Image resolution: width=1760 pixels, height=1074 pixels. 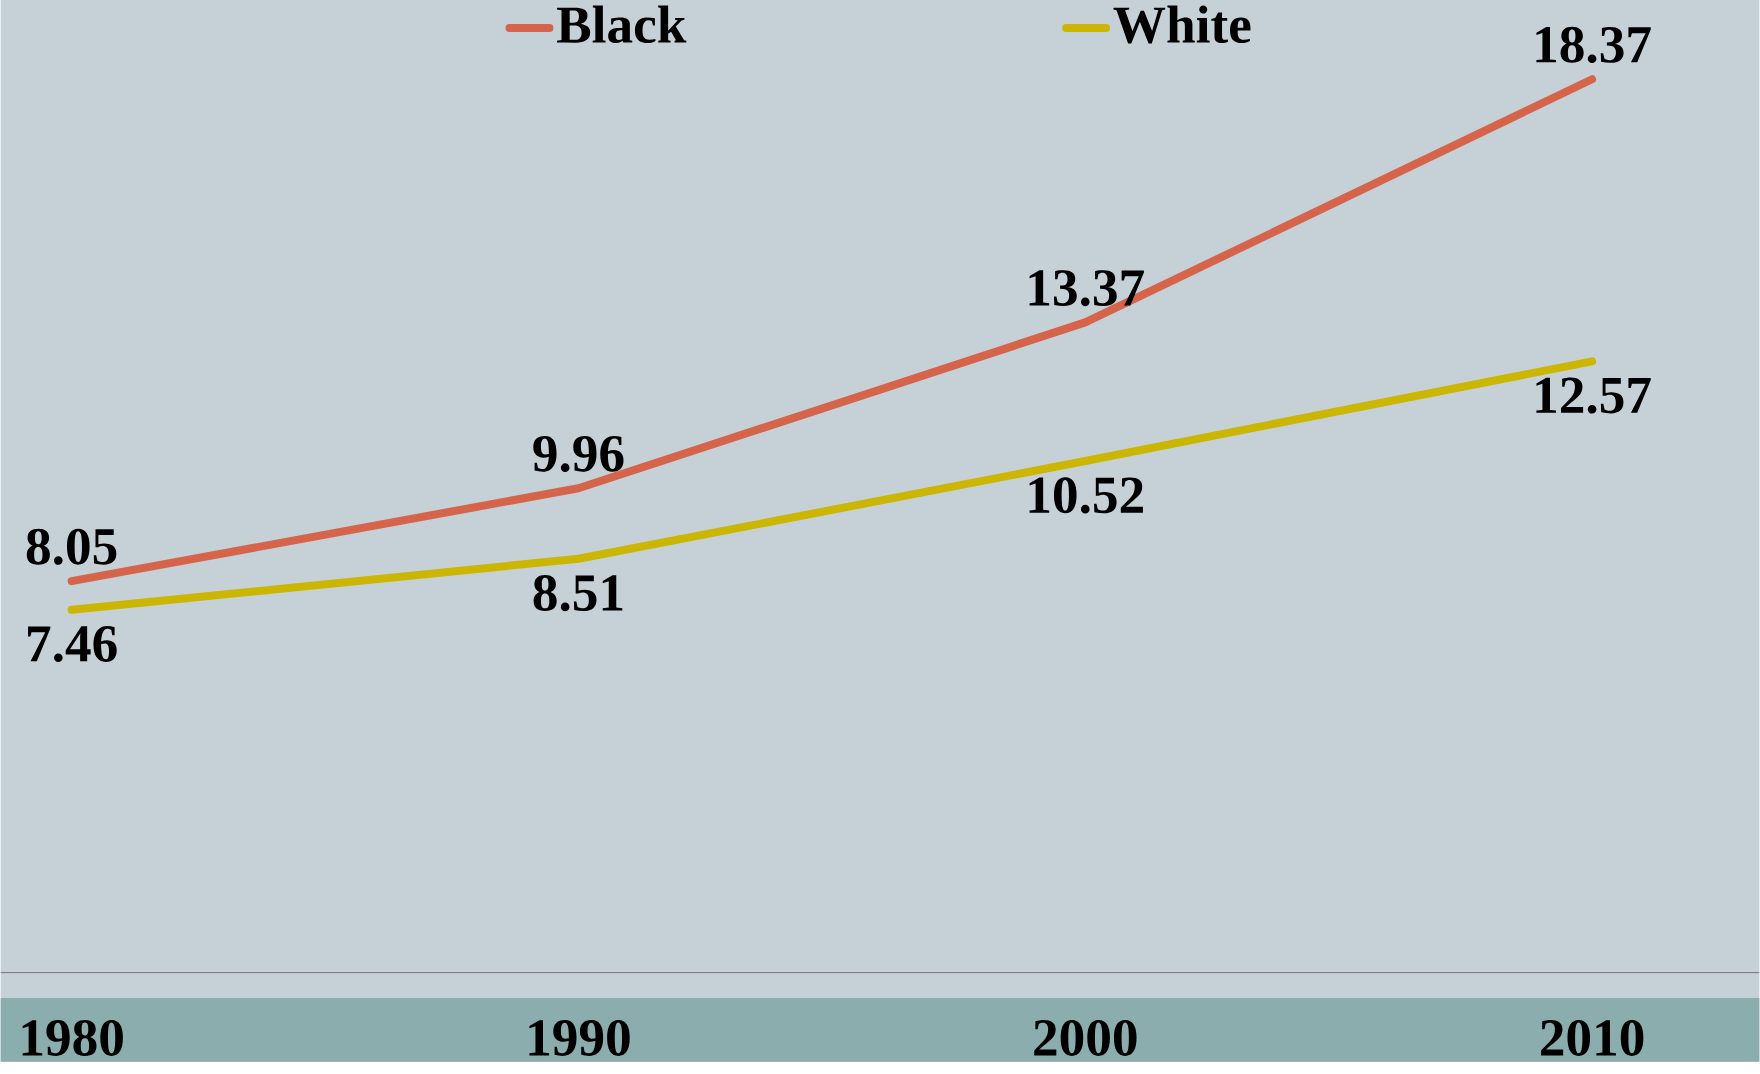 I want to click on data-label: 12.57, so click(x=1593, y=395).